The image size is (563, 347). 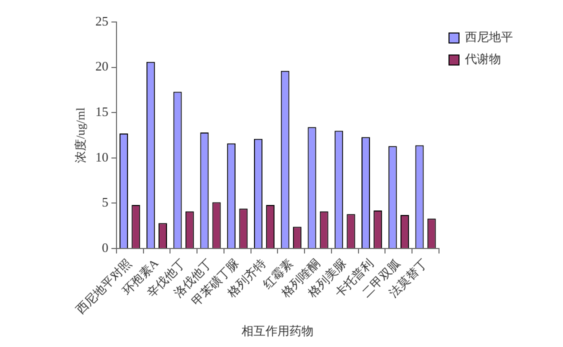 What do you see at coordinates (105, 247) in the screenshot?
I see `y-tick-label: 0` at bounding box center [105, 247].